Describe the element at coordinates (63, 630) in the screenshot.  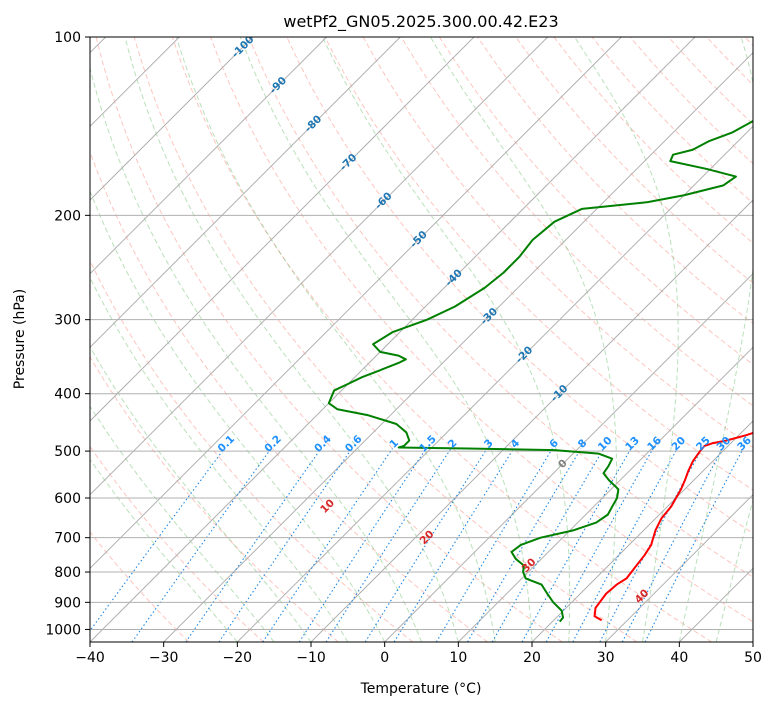
I see `y-tick-label: 1000` at that location.